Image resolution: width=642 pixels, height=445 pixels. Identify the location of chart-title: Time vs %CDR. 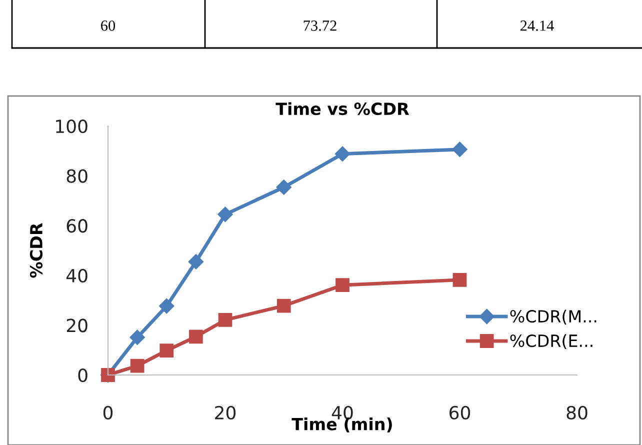
(343, 109).